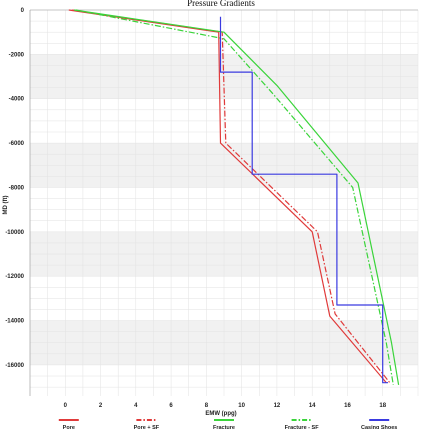 Image resolution: width=429 pixels, height=429 pixels. What do you see at coordinates (382, 406) in the screenshot?
I see `x-tick-label: 18` at bounding box center [382, 406].